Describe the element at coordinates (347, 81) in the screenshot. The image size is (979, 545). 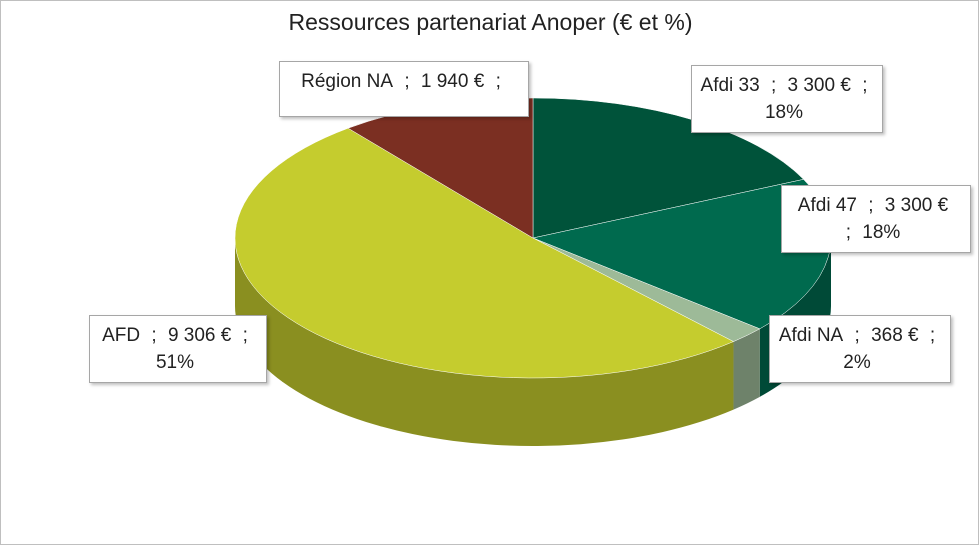
I see `label-part: Région NA` at that location.